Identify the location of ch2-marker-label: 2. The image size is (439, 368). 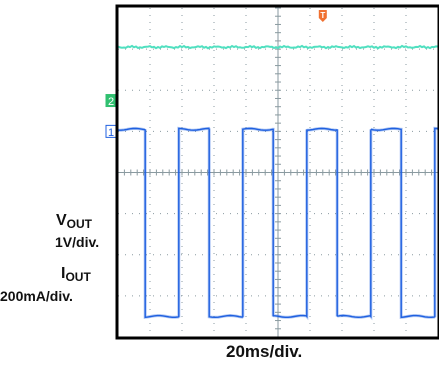
(111, 102).